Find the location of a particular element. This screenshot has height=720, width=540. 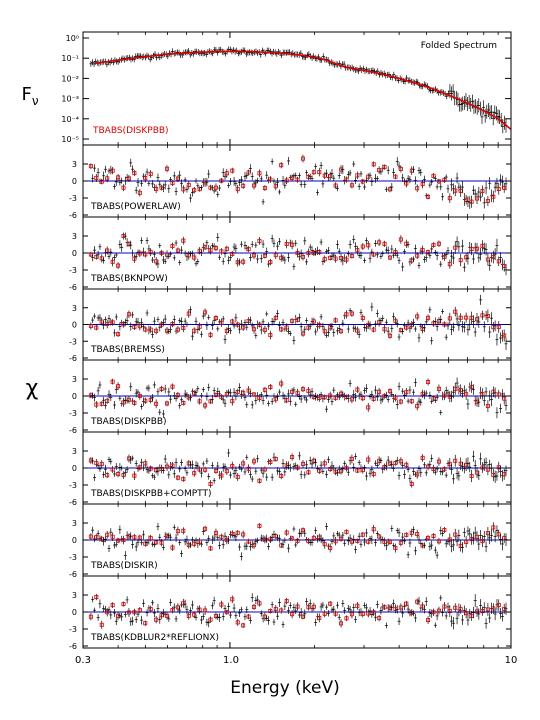

xtick-label-2: 10 is located at coordinates (511, 660).